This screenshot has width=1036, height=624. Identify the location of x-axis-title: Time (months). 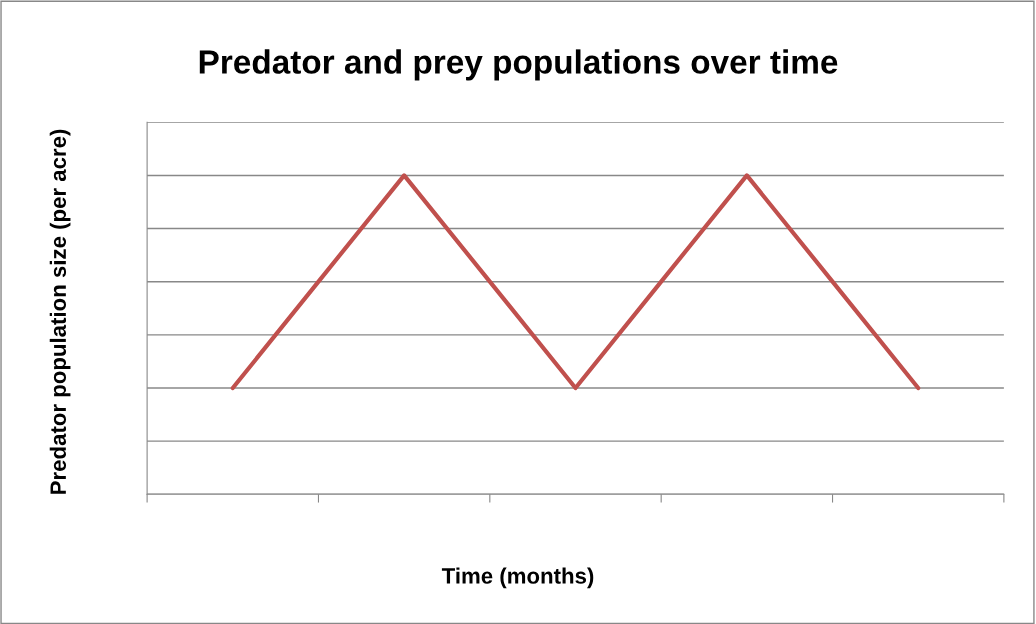
(517, 578).